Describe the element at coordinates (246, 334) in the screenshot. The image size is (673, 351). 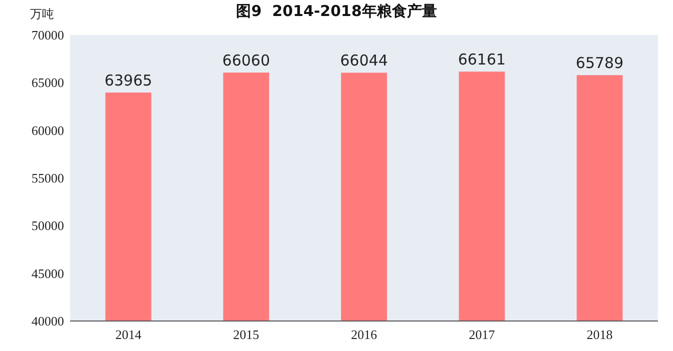
I see `x-tick-label: 2015` at that location.